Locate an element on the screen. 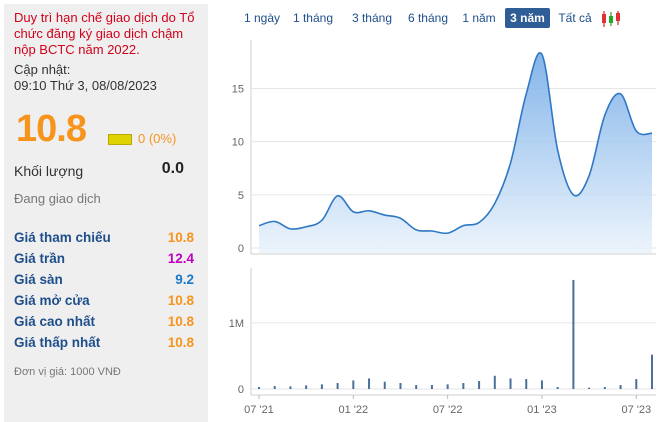  stat-value-reference: 10.8 is located at coordinates (180, 237).